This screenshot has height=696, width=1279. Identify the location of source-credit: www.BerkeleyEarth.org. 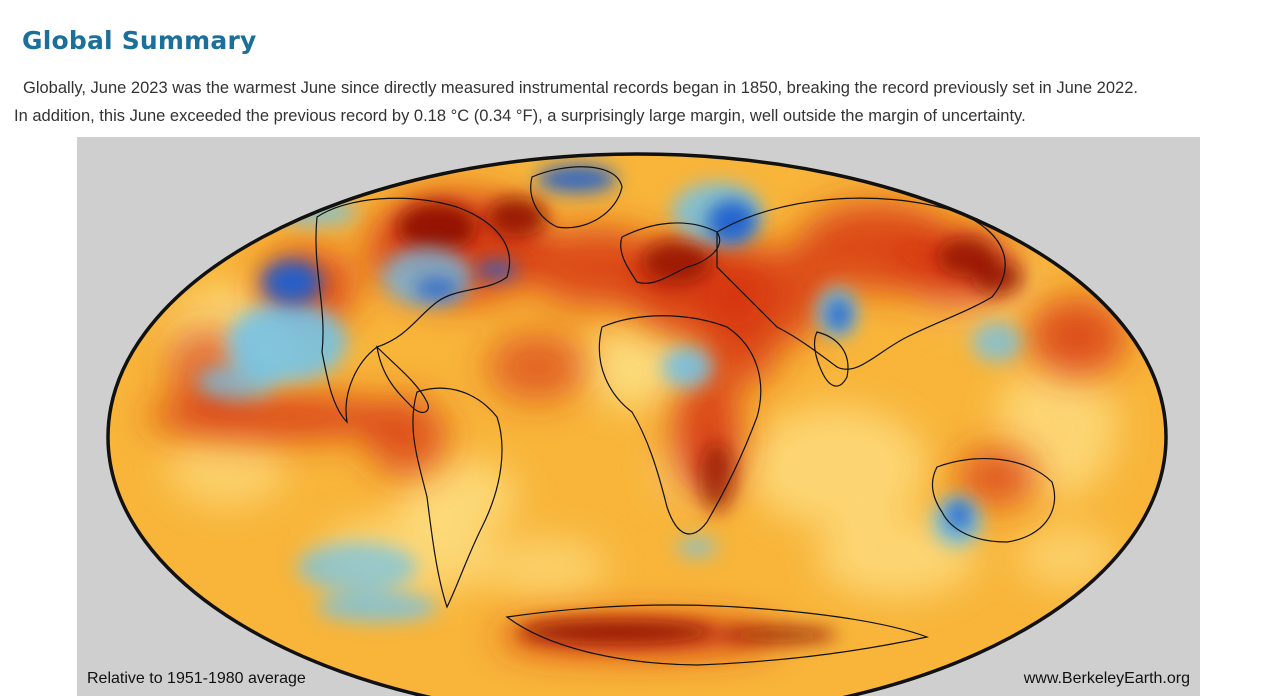
(1106, 678).